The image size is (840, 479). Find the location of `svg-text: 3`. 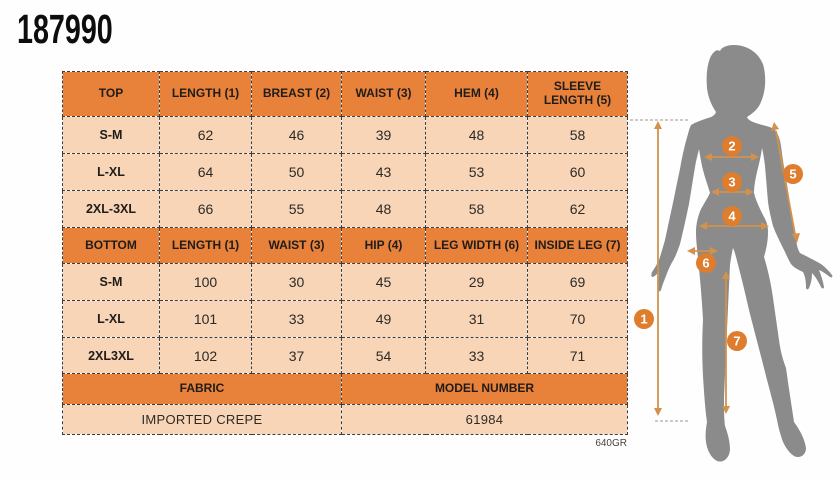

svg-text: 3 is located at coordinates (731, 182).